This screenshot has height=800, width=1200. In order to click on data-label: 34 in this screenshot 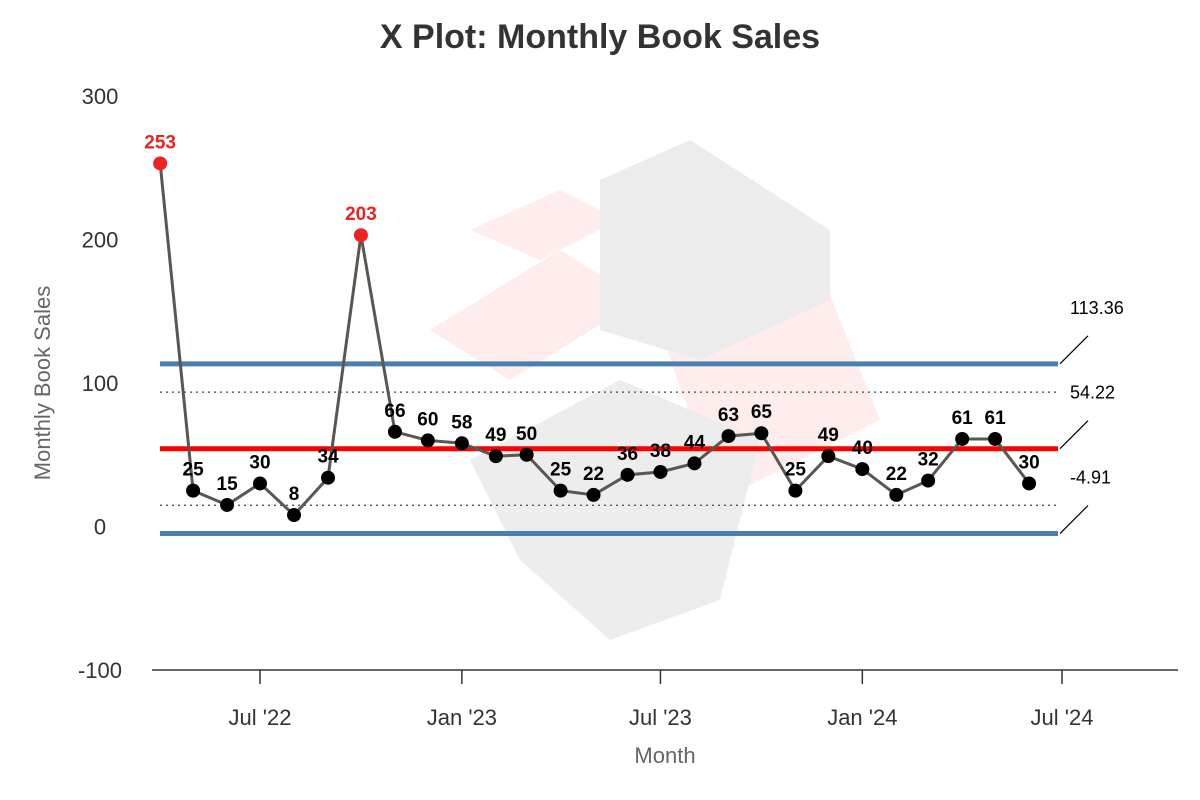, I will do `click(328, 457)`.